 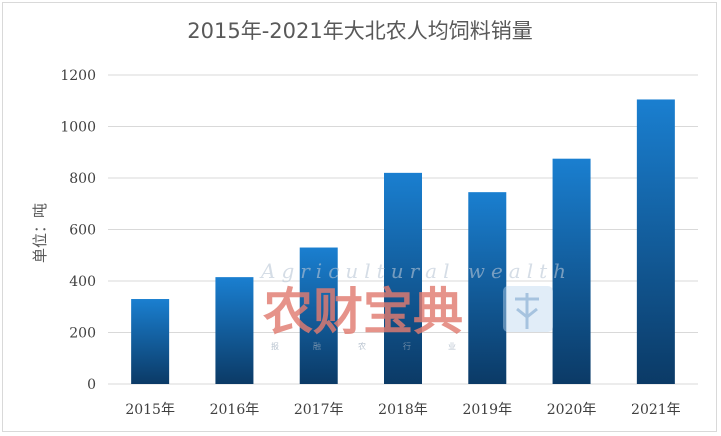 I want to click on y-tick-labels: 0 200 400 600 800 1000 1200, so click(x=78, y=230).